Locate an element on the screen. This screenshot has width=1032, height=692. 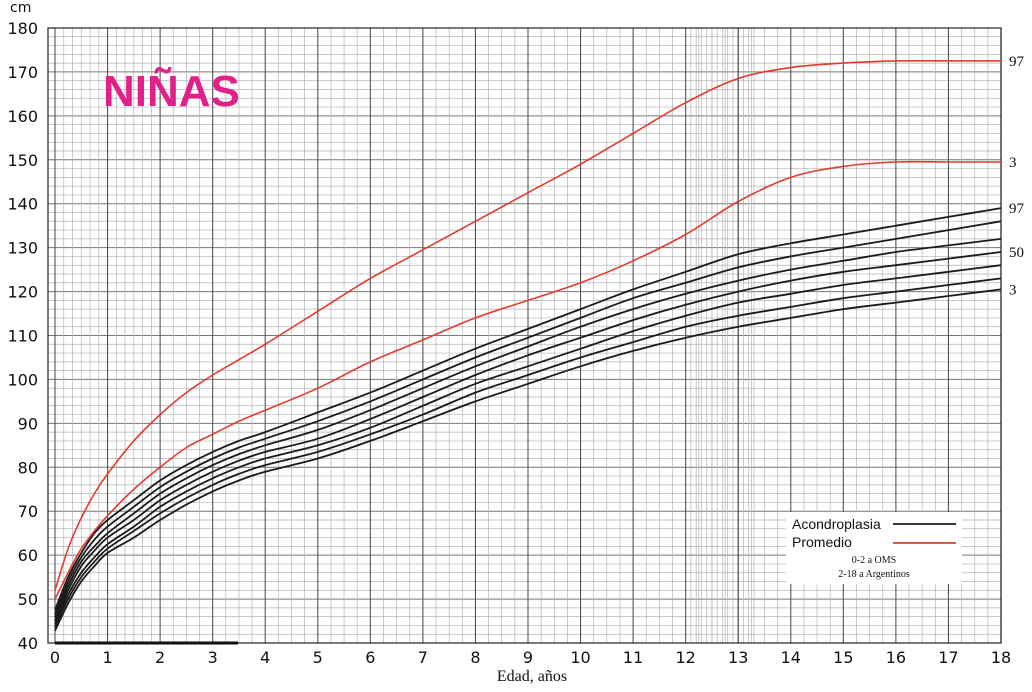
y-tick-label: 80 is located at coordinates (28, 467).